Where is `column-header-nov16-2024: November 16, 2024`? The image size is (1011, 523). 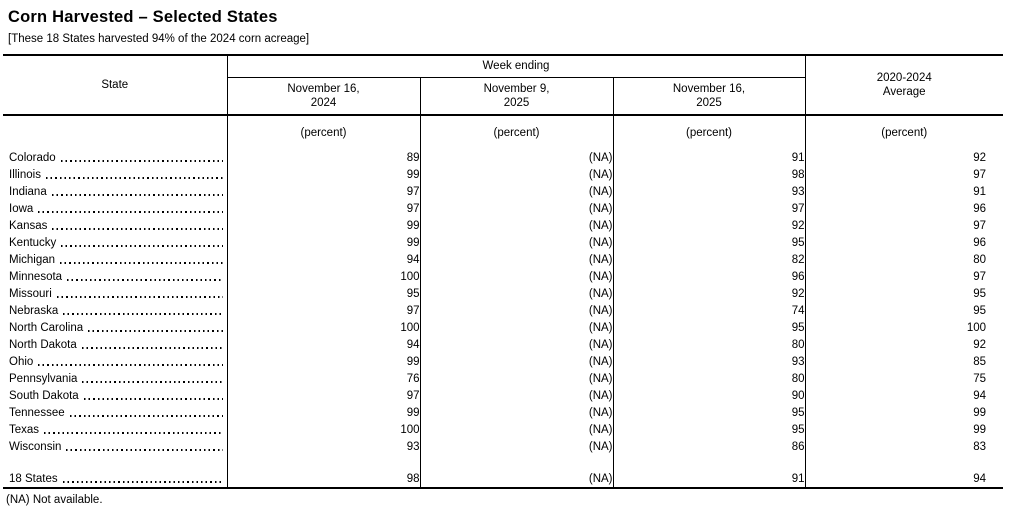
column-header-nov16-2024: November 16, 2024 is located at coordinates (323, 96).